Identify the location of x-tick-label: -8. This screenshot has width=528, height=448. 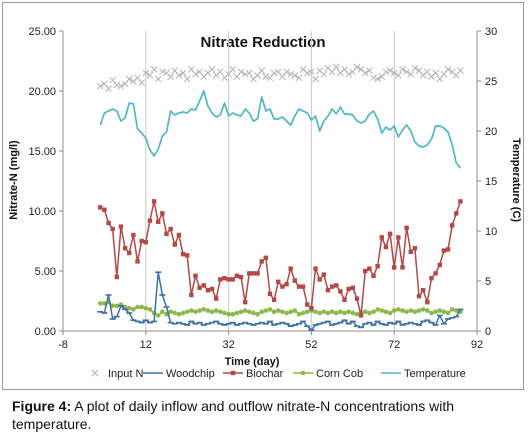
(63, 345).